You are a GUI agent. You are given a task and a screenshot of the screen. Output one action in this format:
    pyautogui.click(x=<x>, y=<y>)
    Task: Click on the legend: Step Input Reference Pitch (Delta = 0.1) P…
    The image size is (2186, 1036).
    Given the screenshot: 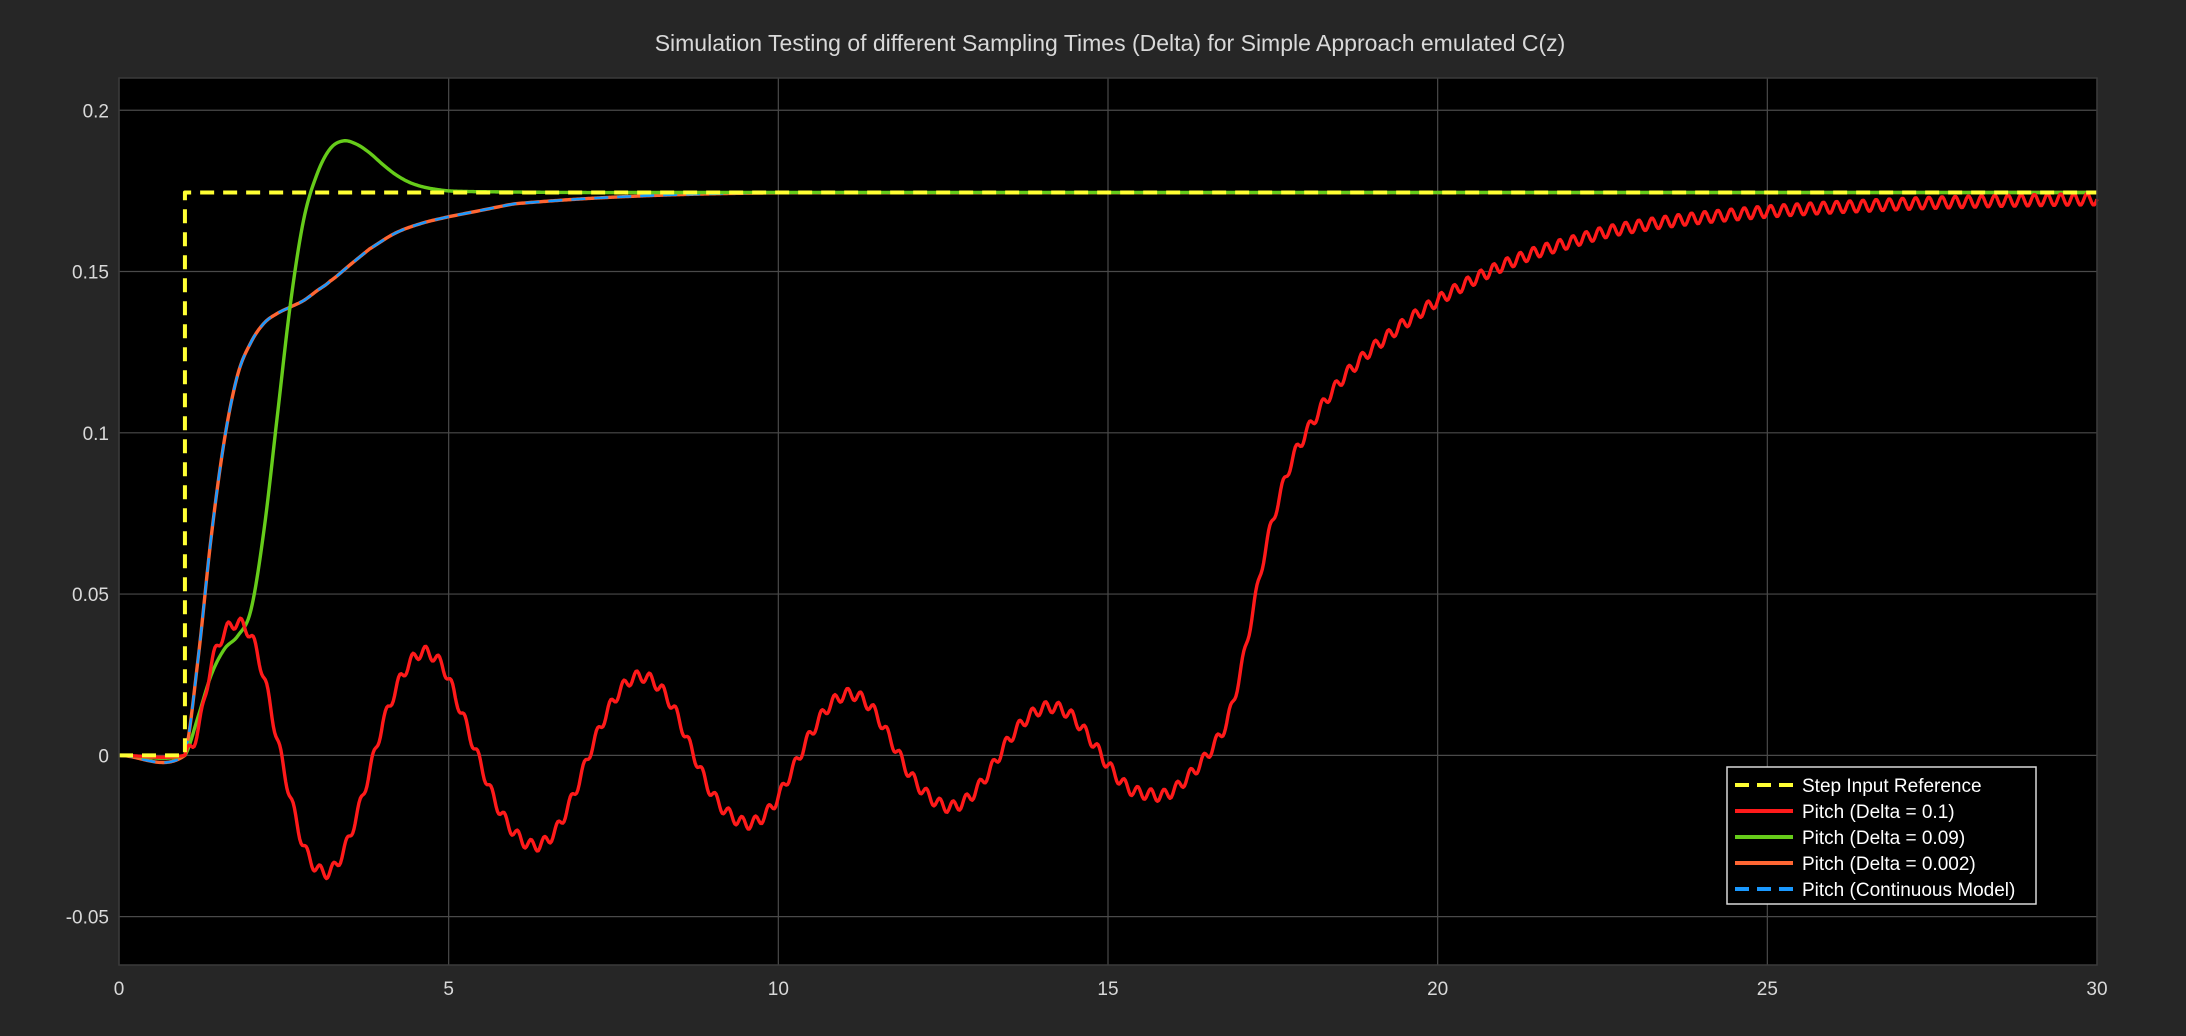 What is the action you would take?
    pyautogui.click(x=1881, y=835)
    